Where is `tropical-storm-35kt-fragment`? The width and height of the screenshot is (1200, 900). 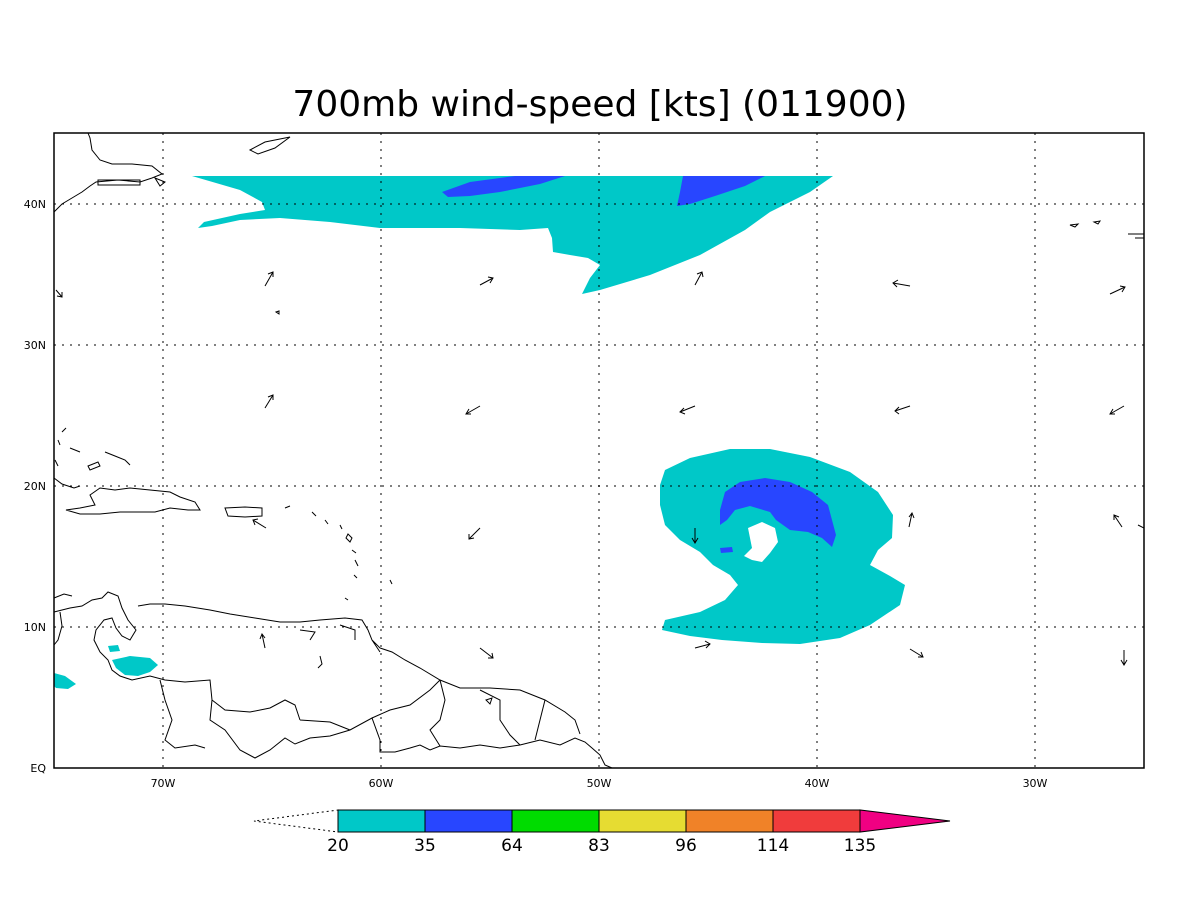 tropical-storm-35kt-fragment is located at coordinates (726, 550).